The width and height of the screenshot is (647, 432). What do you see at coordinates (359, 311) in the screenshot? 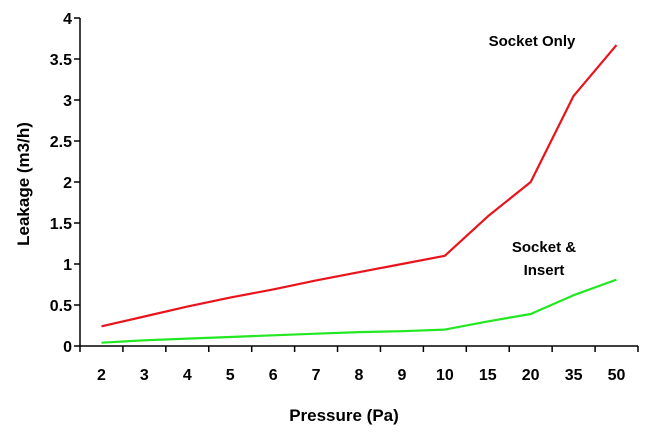
I see `series-line-socket-and-insert` at bounding box center [359, 311].